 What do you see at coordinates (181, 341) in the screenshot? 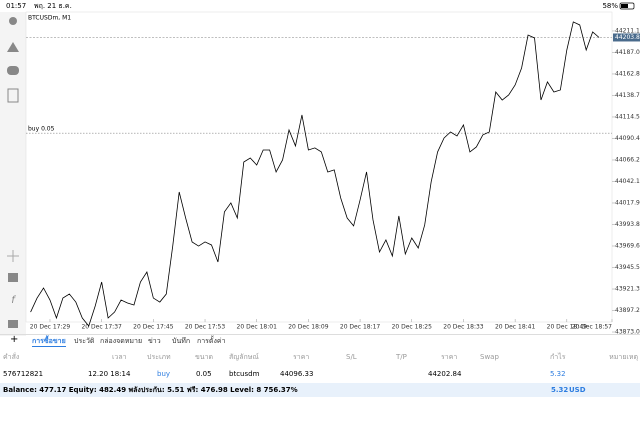
I see `tab: บันทึก` at bounding box center [181, 341].